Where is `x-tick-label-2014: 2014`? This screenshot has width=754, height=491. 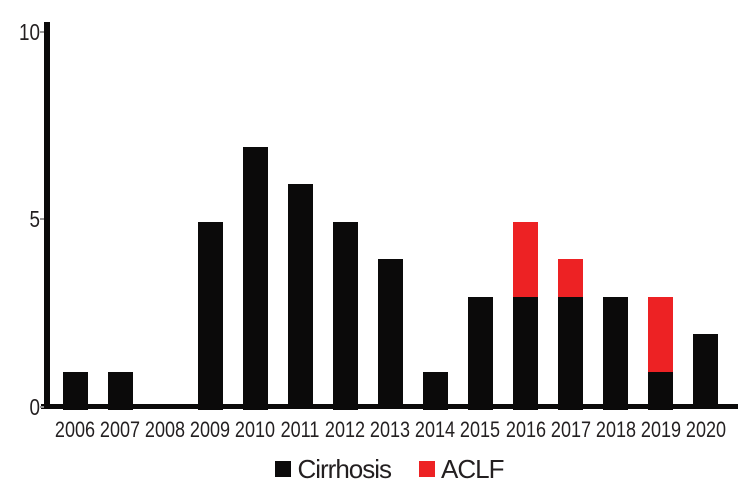
x-tick-label-2014: 2014 is located at coordinates (435, 429).